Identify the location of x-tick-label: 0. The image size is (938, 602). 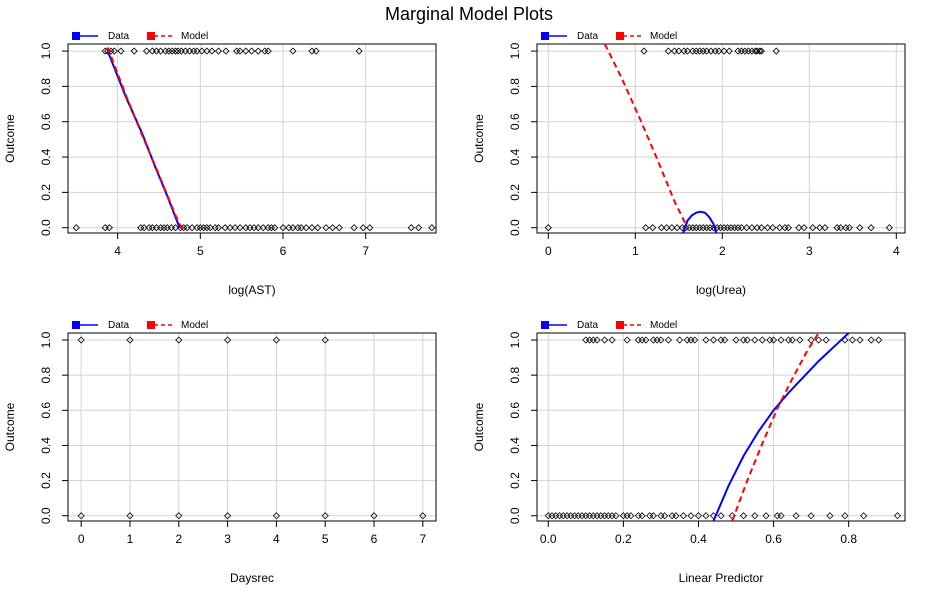
(81, 539).